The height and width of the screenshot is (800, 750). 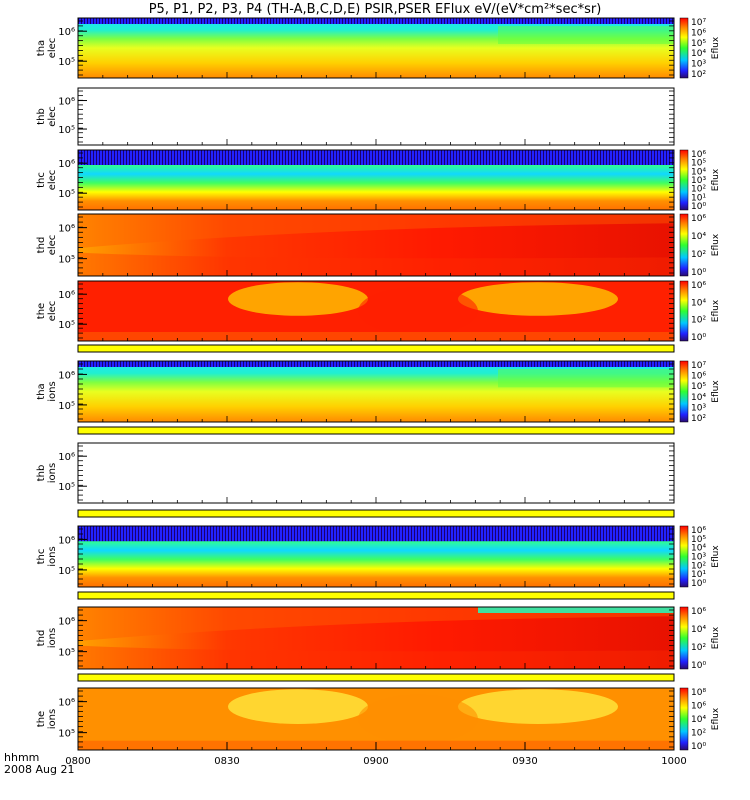 What do you see at coordinates (226, 761) in the screenshot?
I see `x-tick-label: 0830` at bounding box center [226, 761].